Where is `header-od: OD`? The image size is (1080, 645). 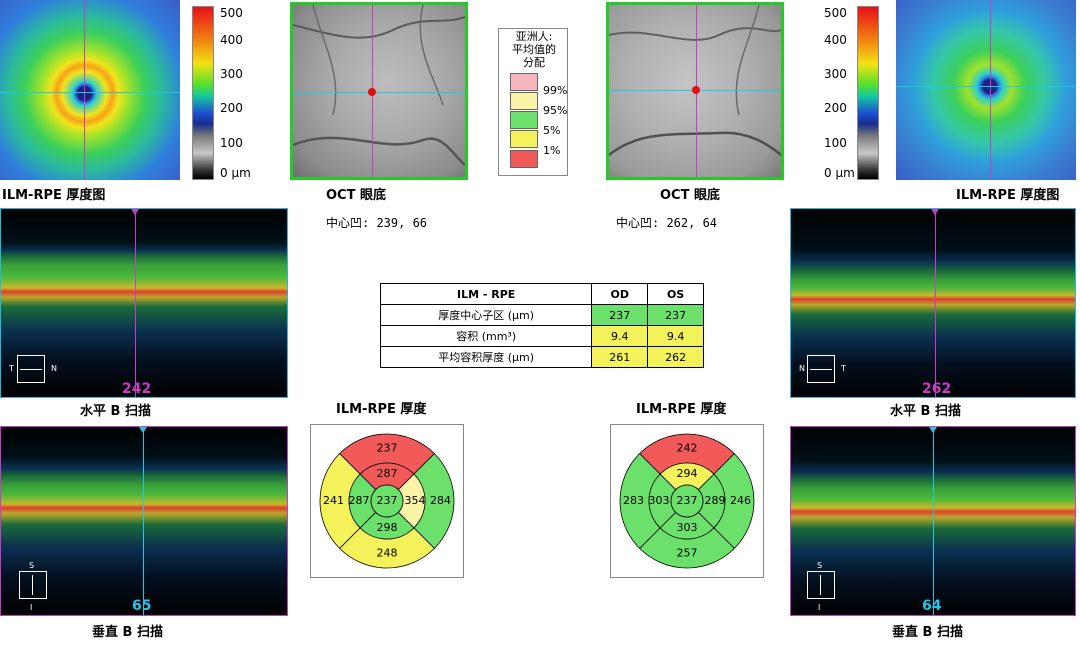
header-od: OD is located at coordinates (620, 294).